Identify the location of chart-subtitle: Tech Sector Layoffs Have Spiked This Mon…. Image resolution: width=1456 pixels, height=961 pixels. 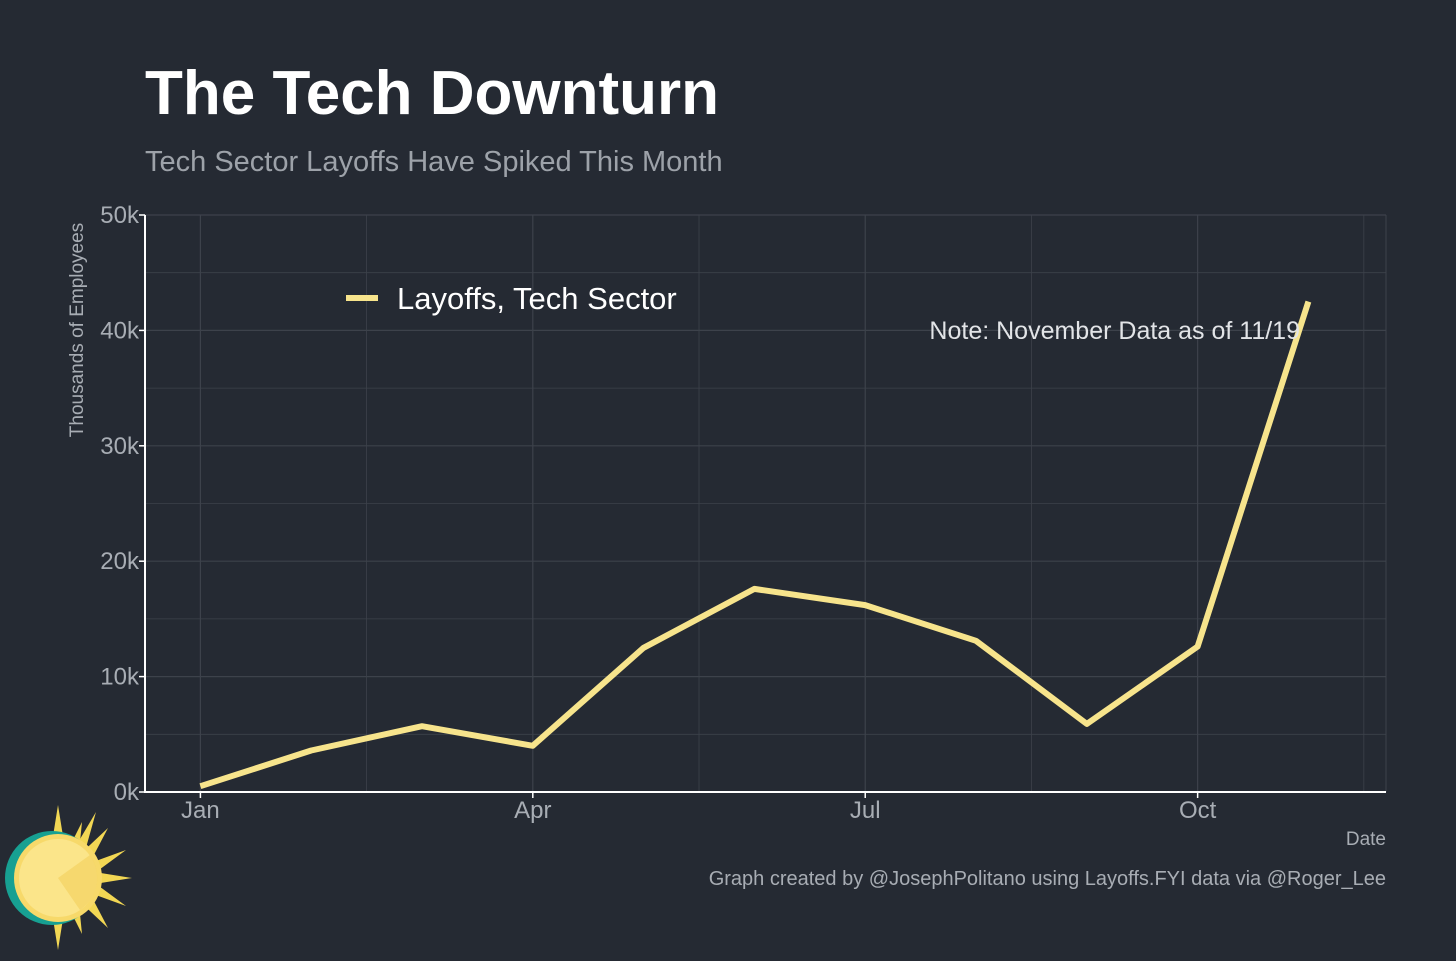
(434, 162).